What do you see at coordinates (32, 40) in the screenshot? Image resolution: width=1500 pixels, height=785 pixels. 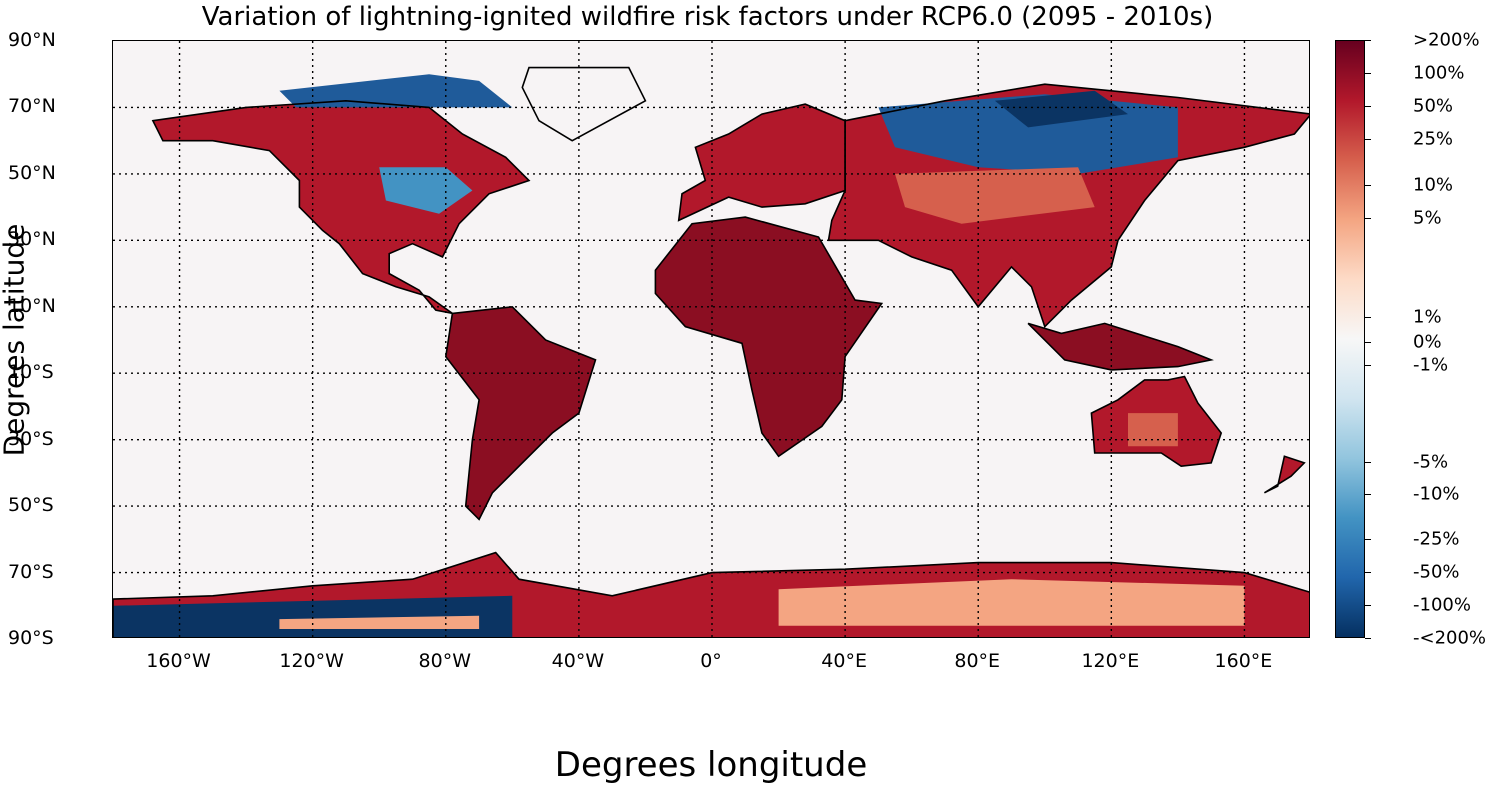 I see `lat-tick-label: 90°N` at bounding box center [32, 40].